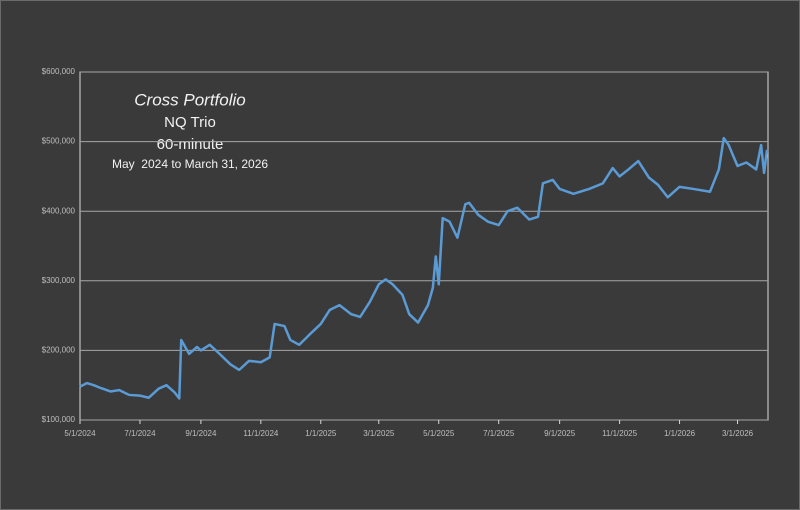  I want to click on chart-title: Cross Portfolio, so click(189, 99).